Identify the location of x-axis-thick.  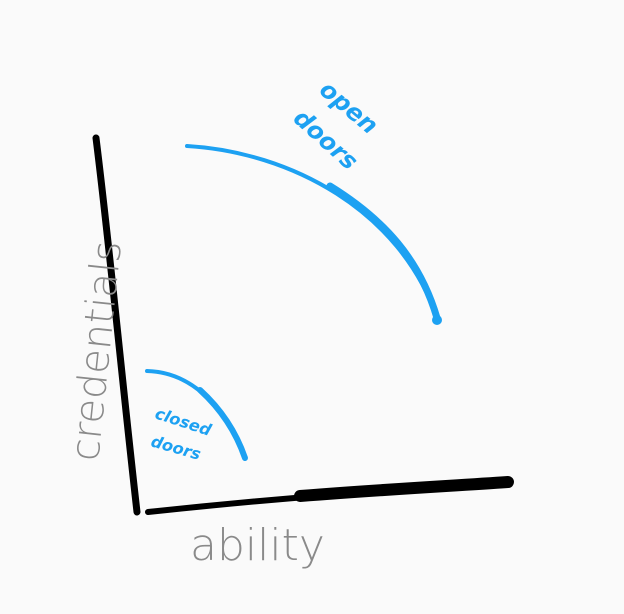
(404, 489).